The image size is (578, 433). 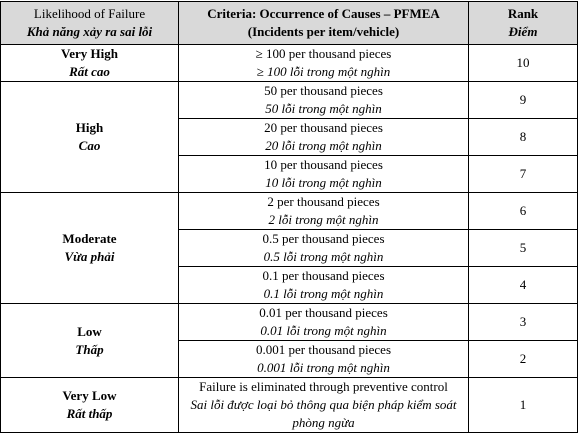 I want to click on header-text: Điểm, so click(x=523, y=31).